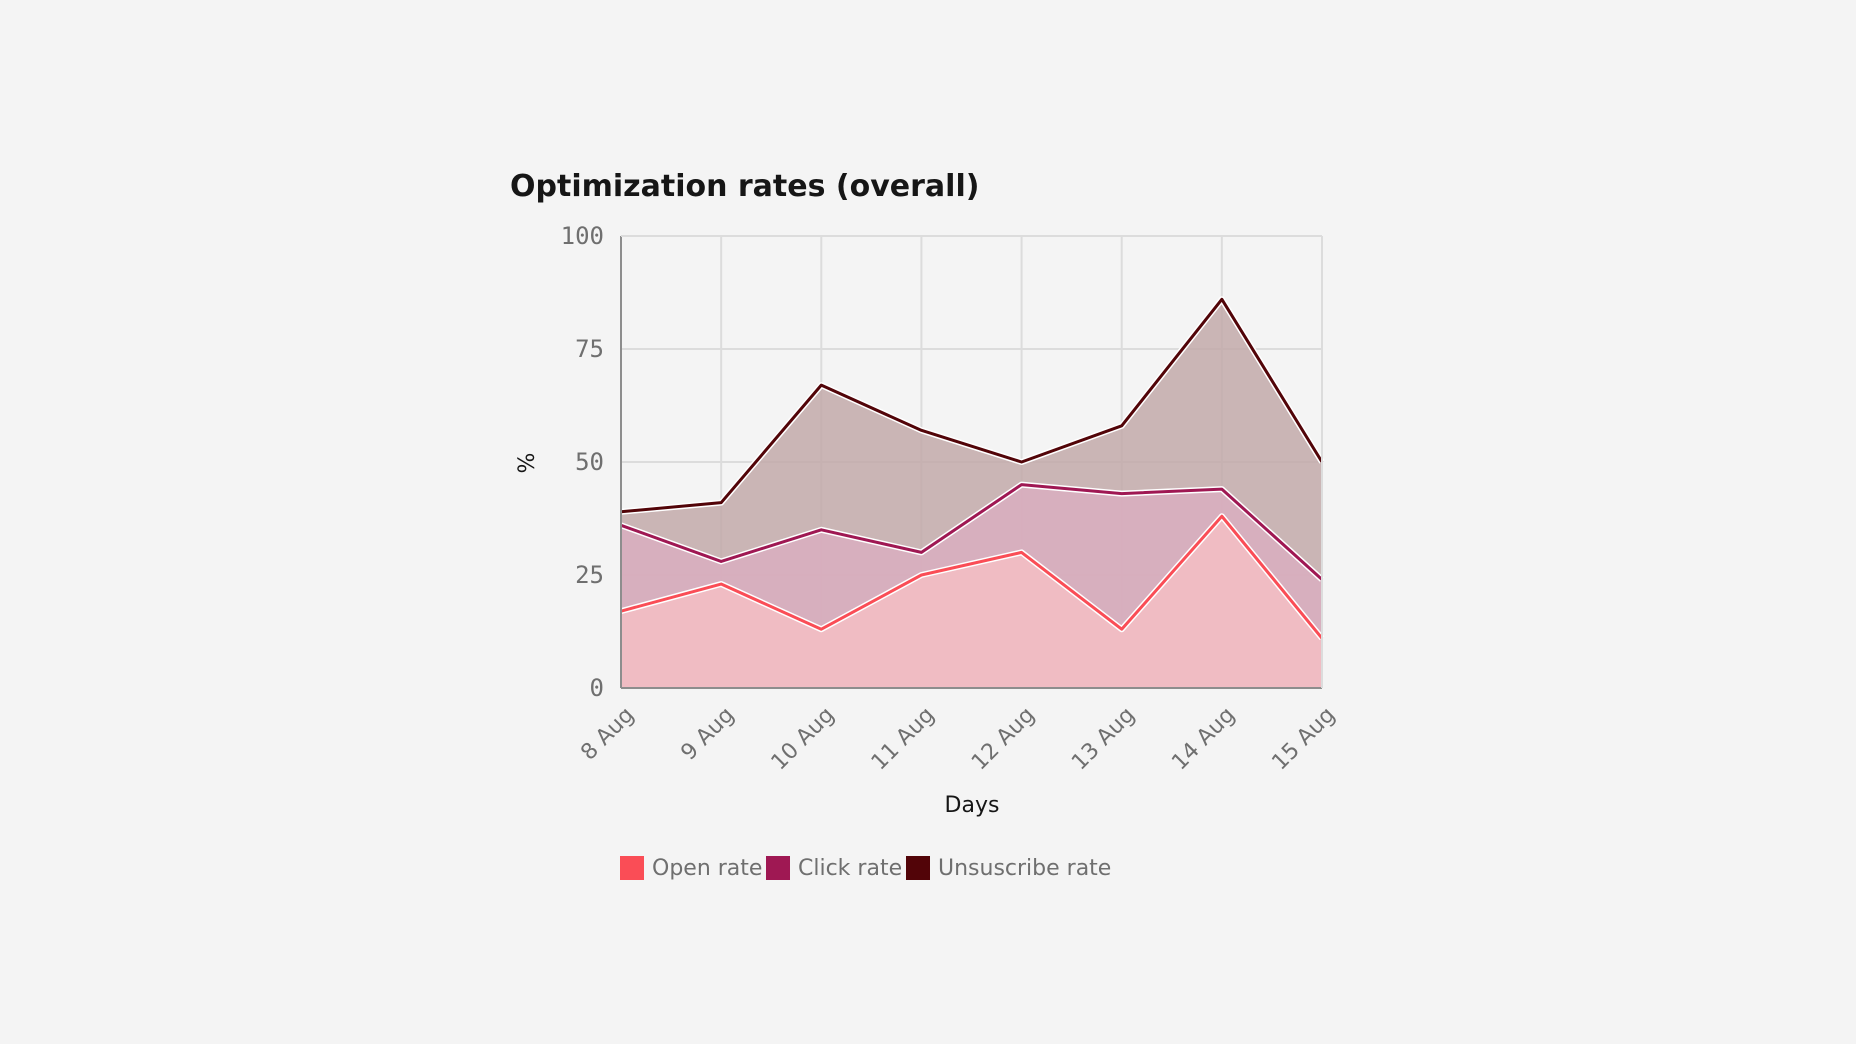 Image resolution: width=1856 pixels, height=1044 pixels. I want to click on area-open-rate, so click(971, 602).